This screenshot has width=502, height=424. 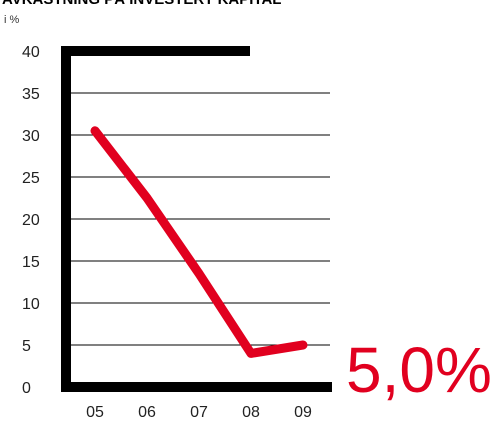 What do you see at coordinates (31, 52) in the screenshot?
I see `y-tick-label: 40` at bounding box center [31, 52].